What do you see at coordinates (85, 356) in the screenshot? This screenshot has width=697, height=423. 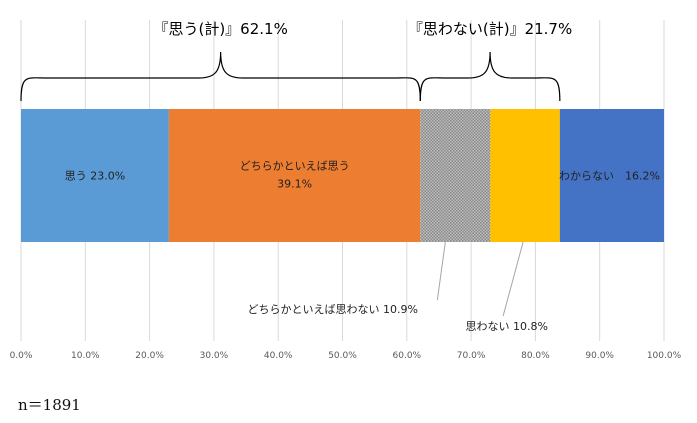 I see `x-tick-label: 10.0%` at bounding box center [85, 356].